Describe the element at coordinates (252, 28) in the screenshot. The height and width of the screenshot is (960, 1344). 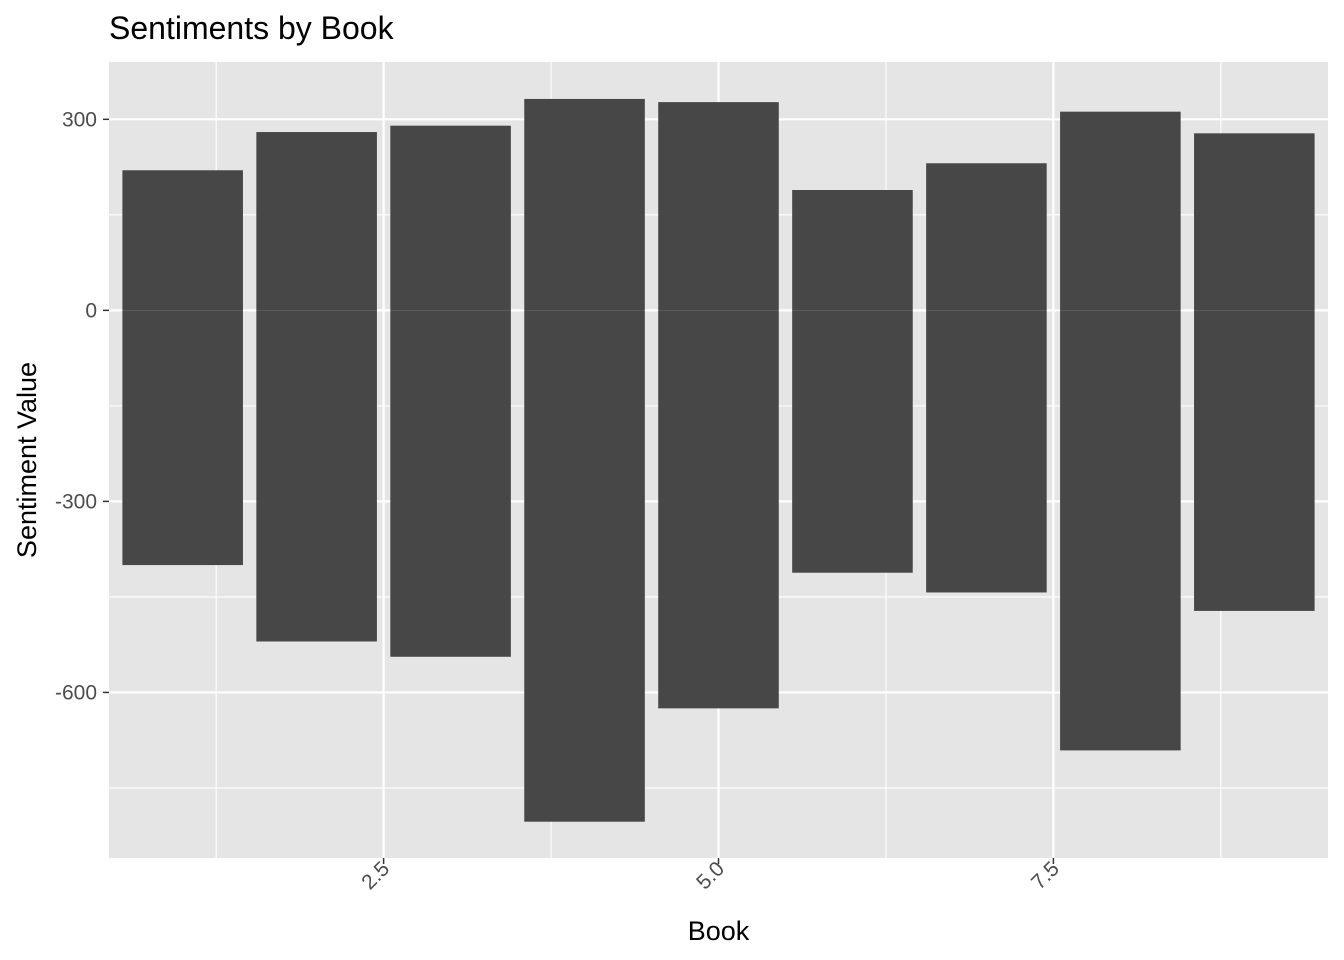
I see `chart-title: Sentiments by Book` at that location.